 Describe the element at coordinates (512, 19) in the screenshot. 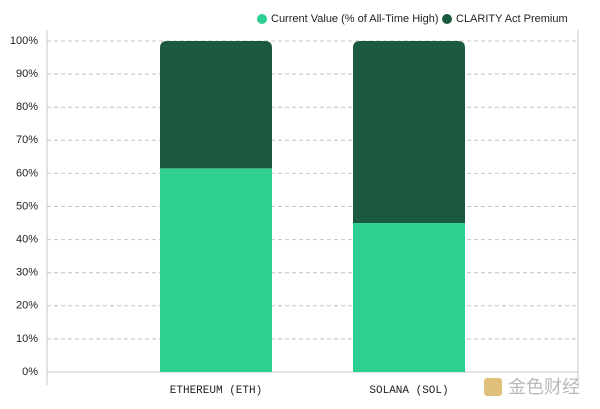

I see `legend-label: CLARITY Act Premium` at that location.